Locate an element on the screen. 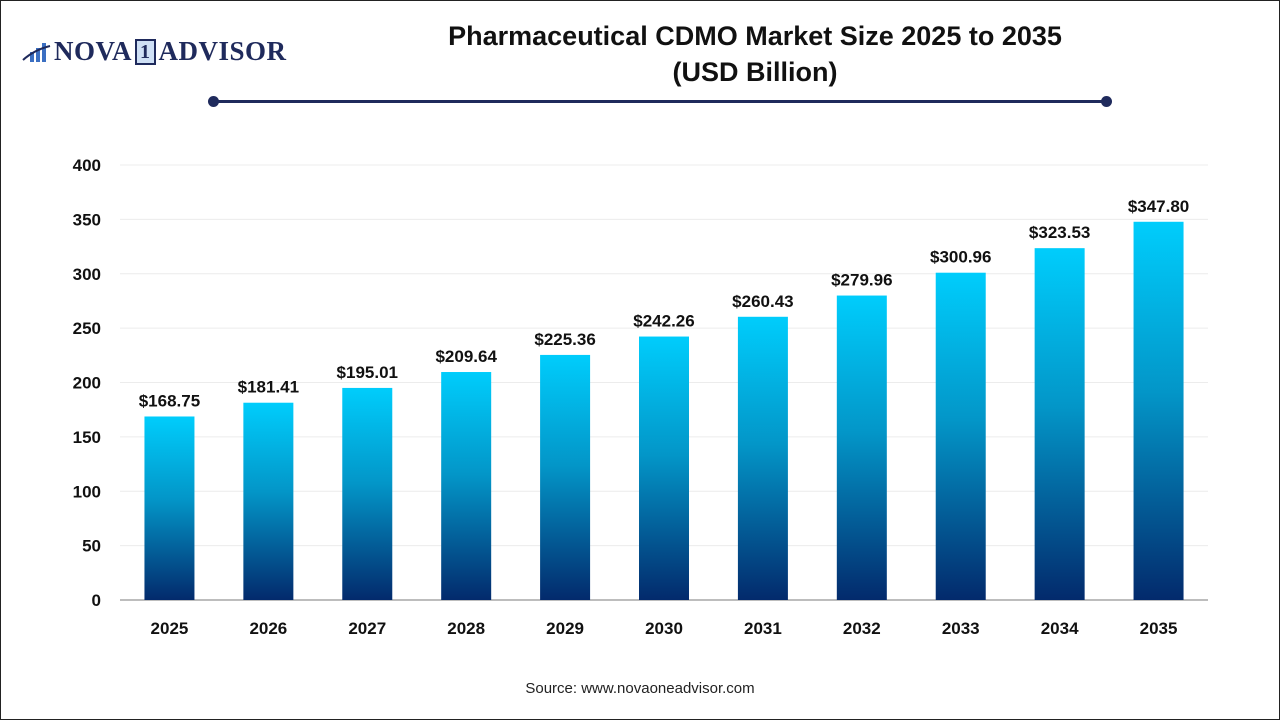 The width and height of the screenshot is (1280, 720). x-tick-label: 2027 is located at coordinates (367, 628).